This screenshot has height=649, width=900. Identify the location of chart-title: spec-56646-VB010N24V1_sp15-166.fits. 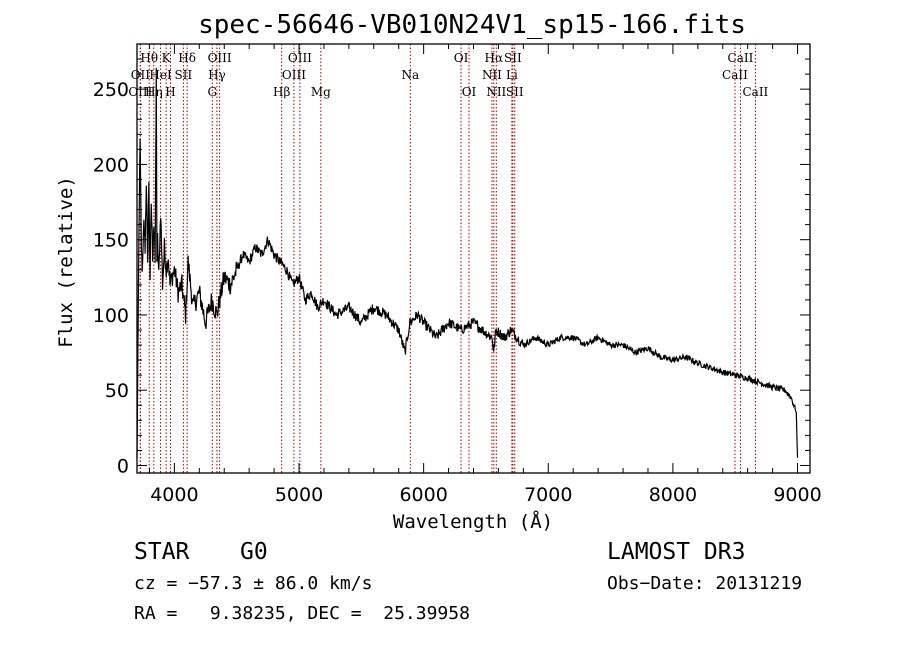
(472, 25).